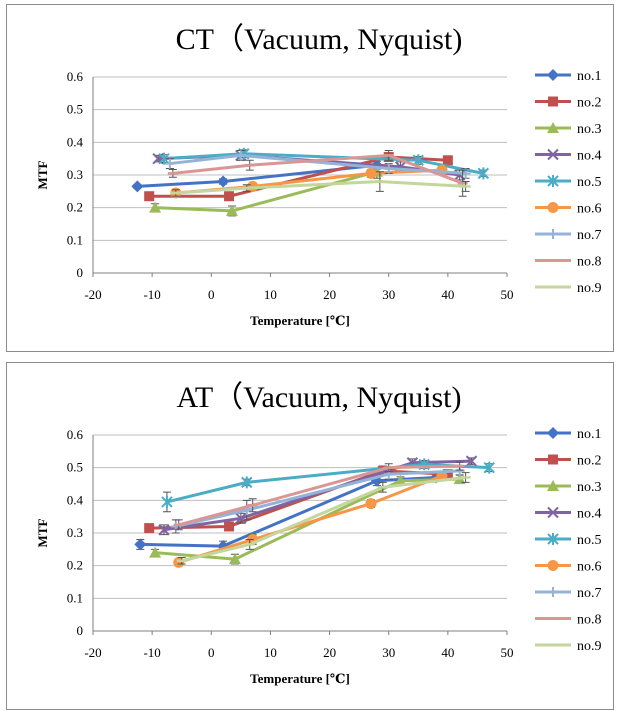 Image resolution: width=620 pixels, height=711 pixels. What do you see at coordinates (42, 175) in the screenshot?
I see `y-axis-title: MTF` at bounding box center [42, 175].